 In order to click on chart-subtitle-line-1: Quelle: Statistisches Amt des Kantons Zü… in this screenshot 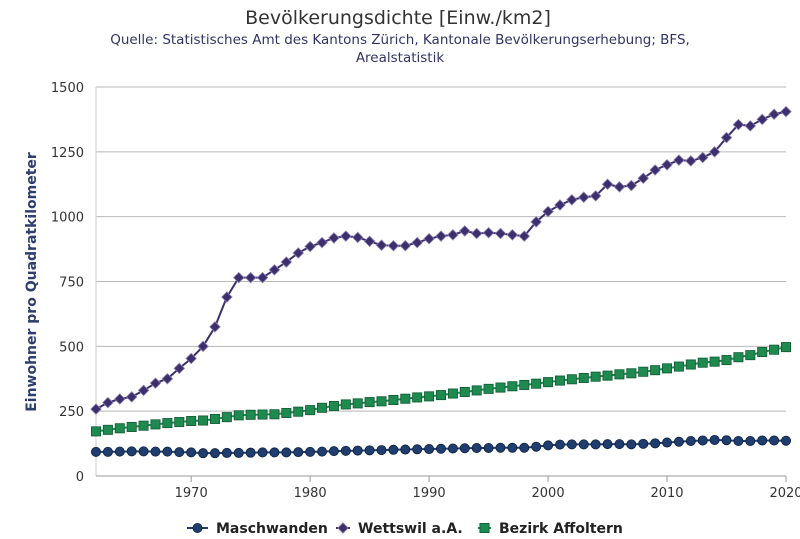, I will do `click(400, 40)`.